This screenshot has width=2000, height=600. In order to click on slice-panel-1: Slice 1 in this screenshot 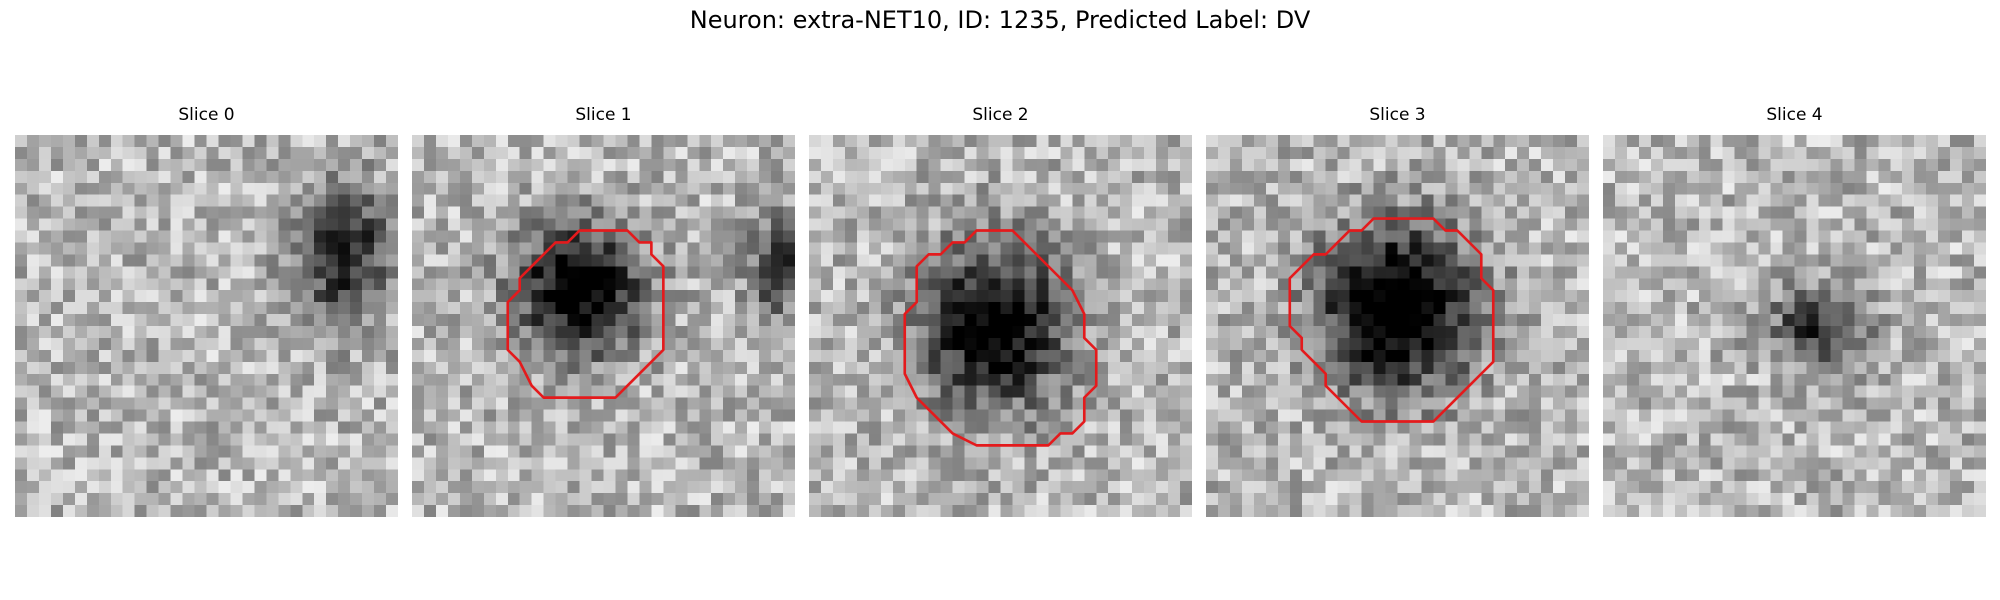, I will do `click(603, 311)`.